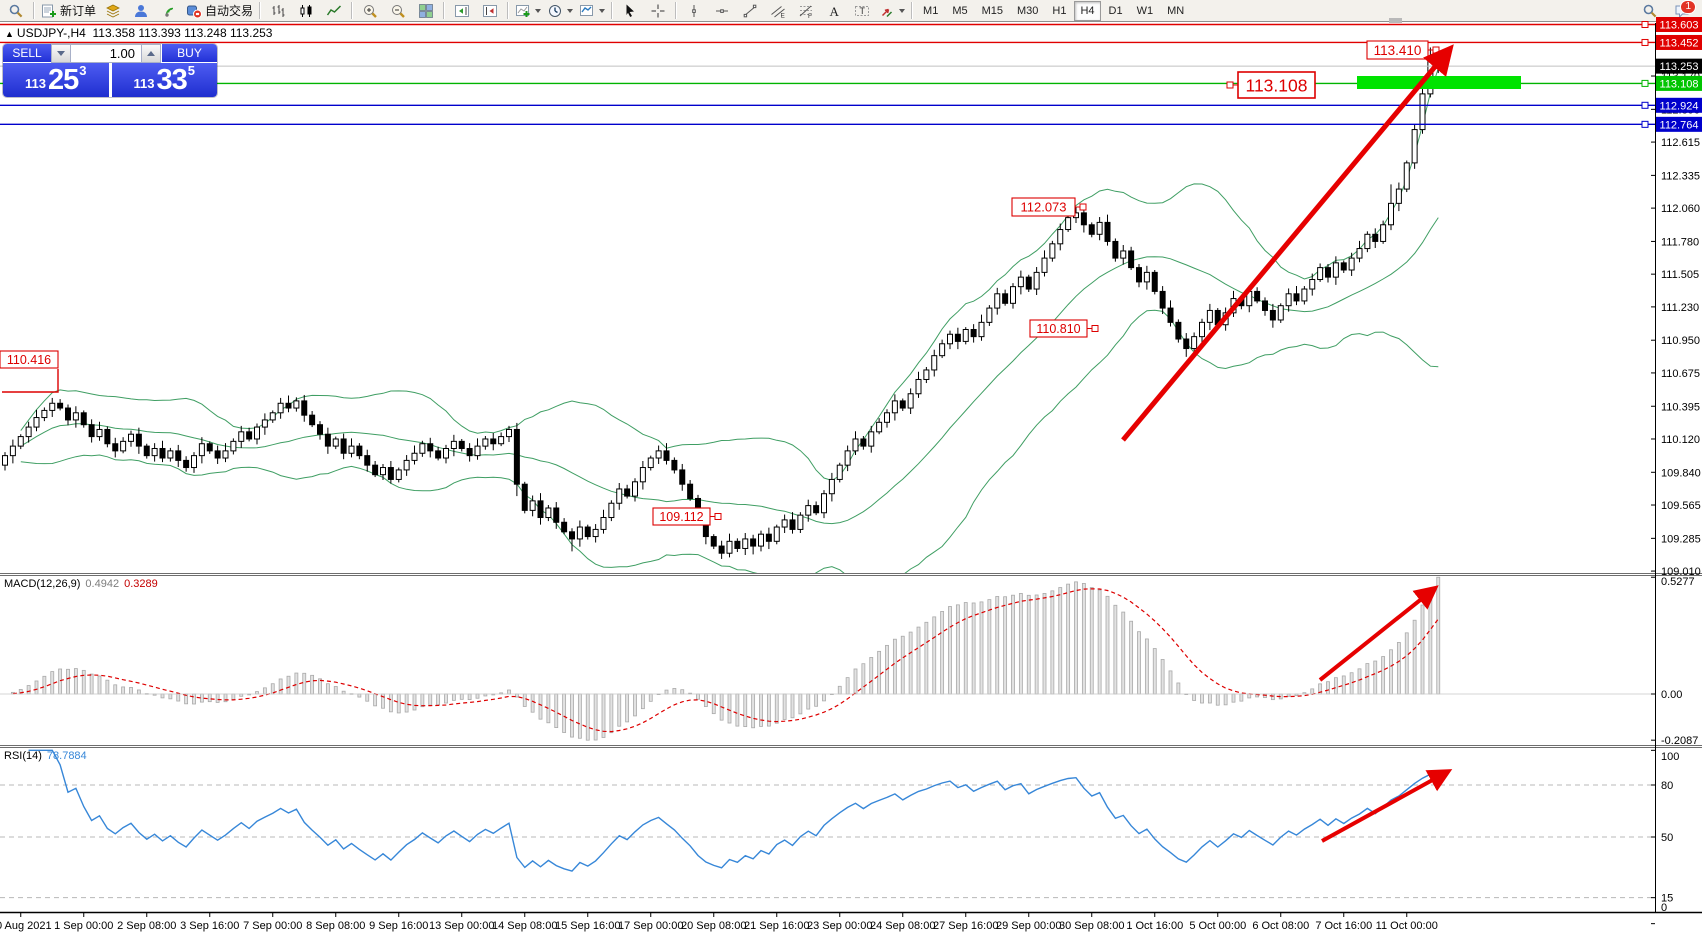 Image resolution: width=1702 pixels, height=937 pixels. What do you see at coordinates (335, 926) in the screenshot?
I see `time-tick-label: 8 Sep 08:00` at bounding box center [335, 926].